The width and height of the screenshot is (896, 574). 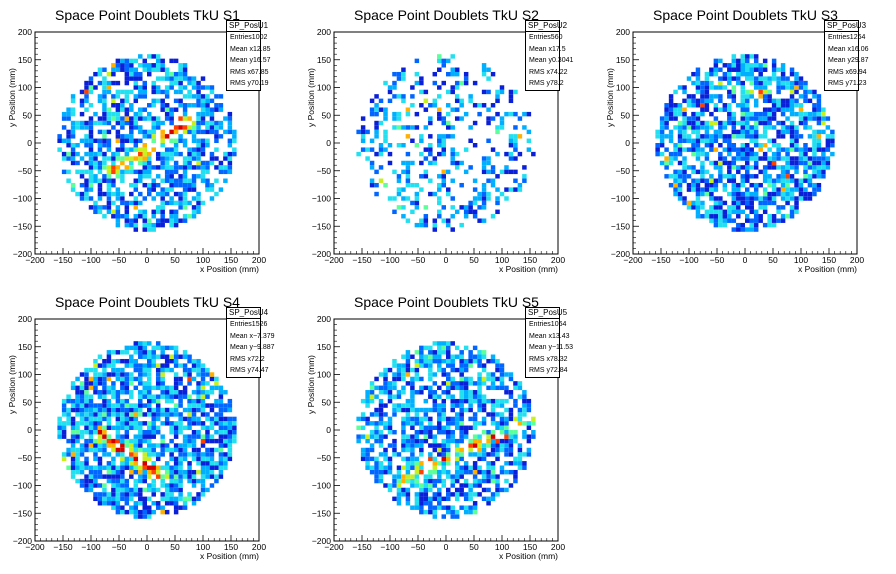 I want to click on y-tick-label: −150, so click(x=321, y=226).